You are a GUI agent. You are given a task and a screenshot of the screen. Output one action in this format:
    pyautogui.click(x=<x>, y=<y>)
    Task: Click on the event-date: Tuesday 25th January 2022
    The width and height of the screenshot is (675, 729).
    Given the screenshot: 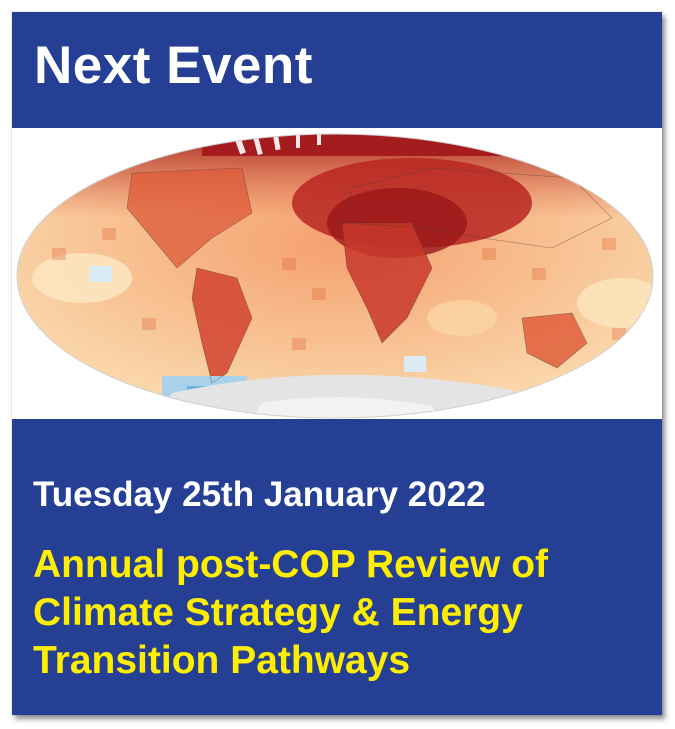 What is the action you would take?
    pyautogui.click(x=259, y=494)
    